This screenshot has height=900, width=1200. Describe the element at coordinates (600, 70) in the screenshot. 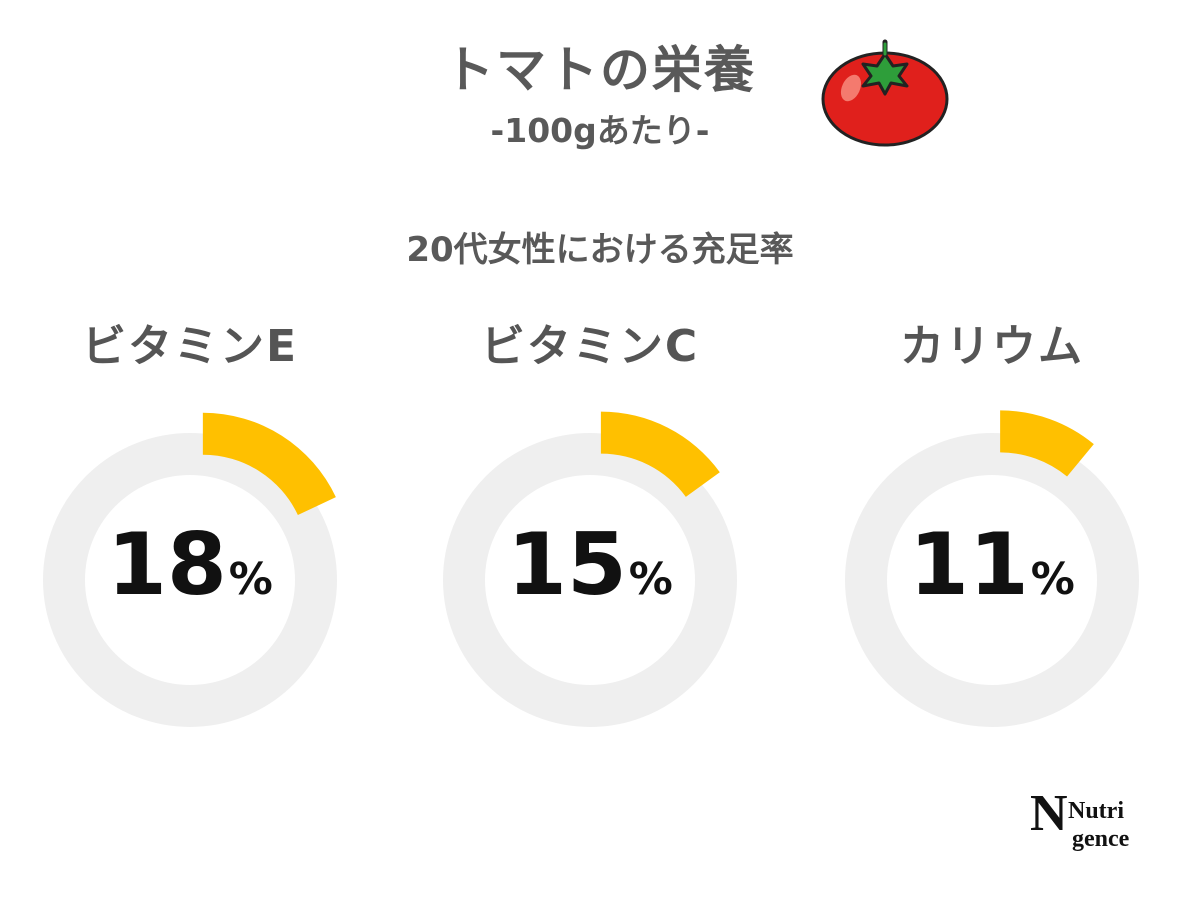

I see `page-title: トマトの栄養` at that location.